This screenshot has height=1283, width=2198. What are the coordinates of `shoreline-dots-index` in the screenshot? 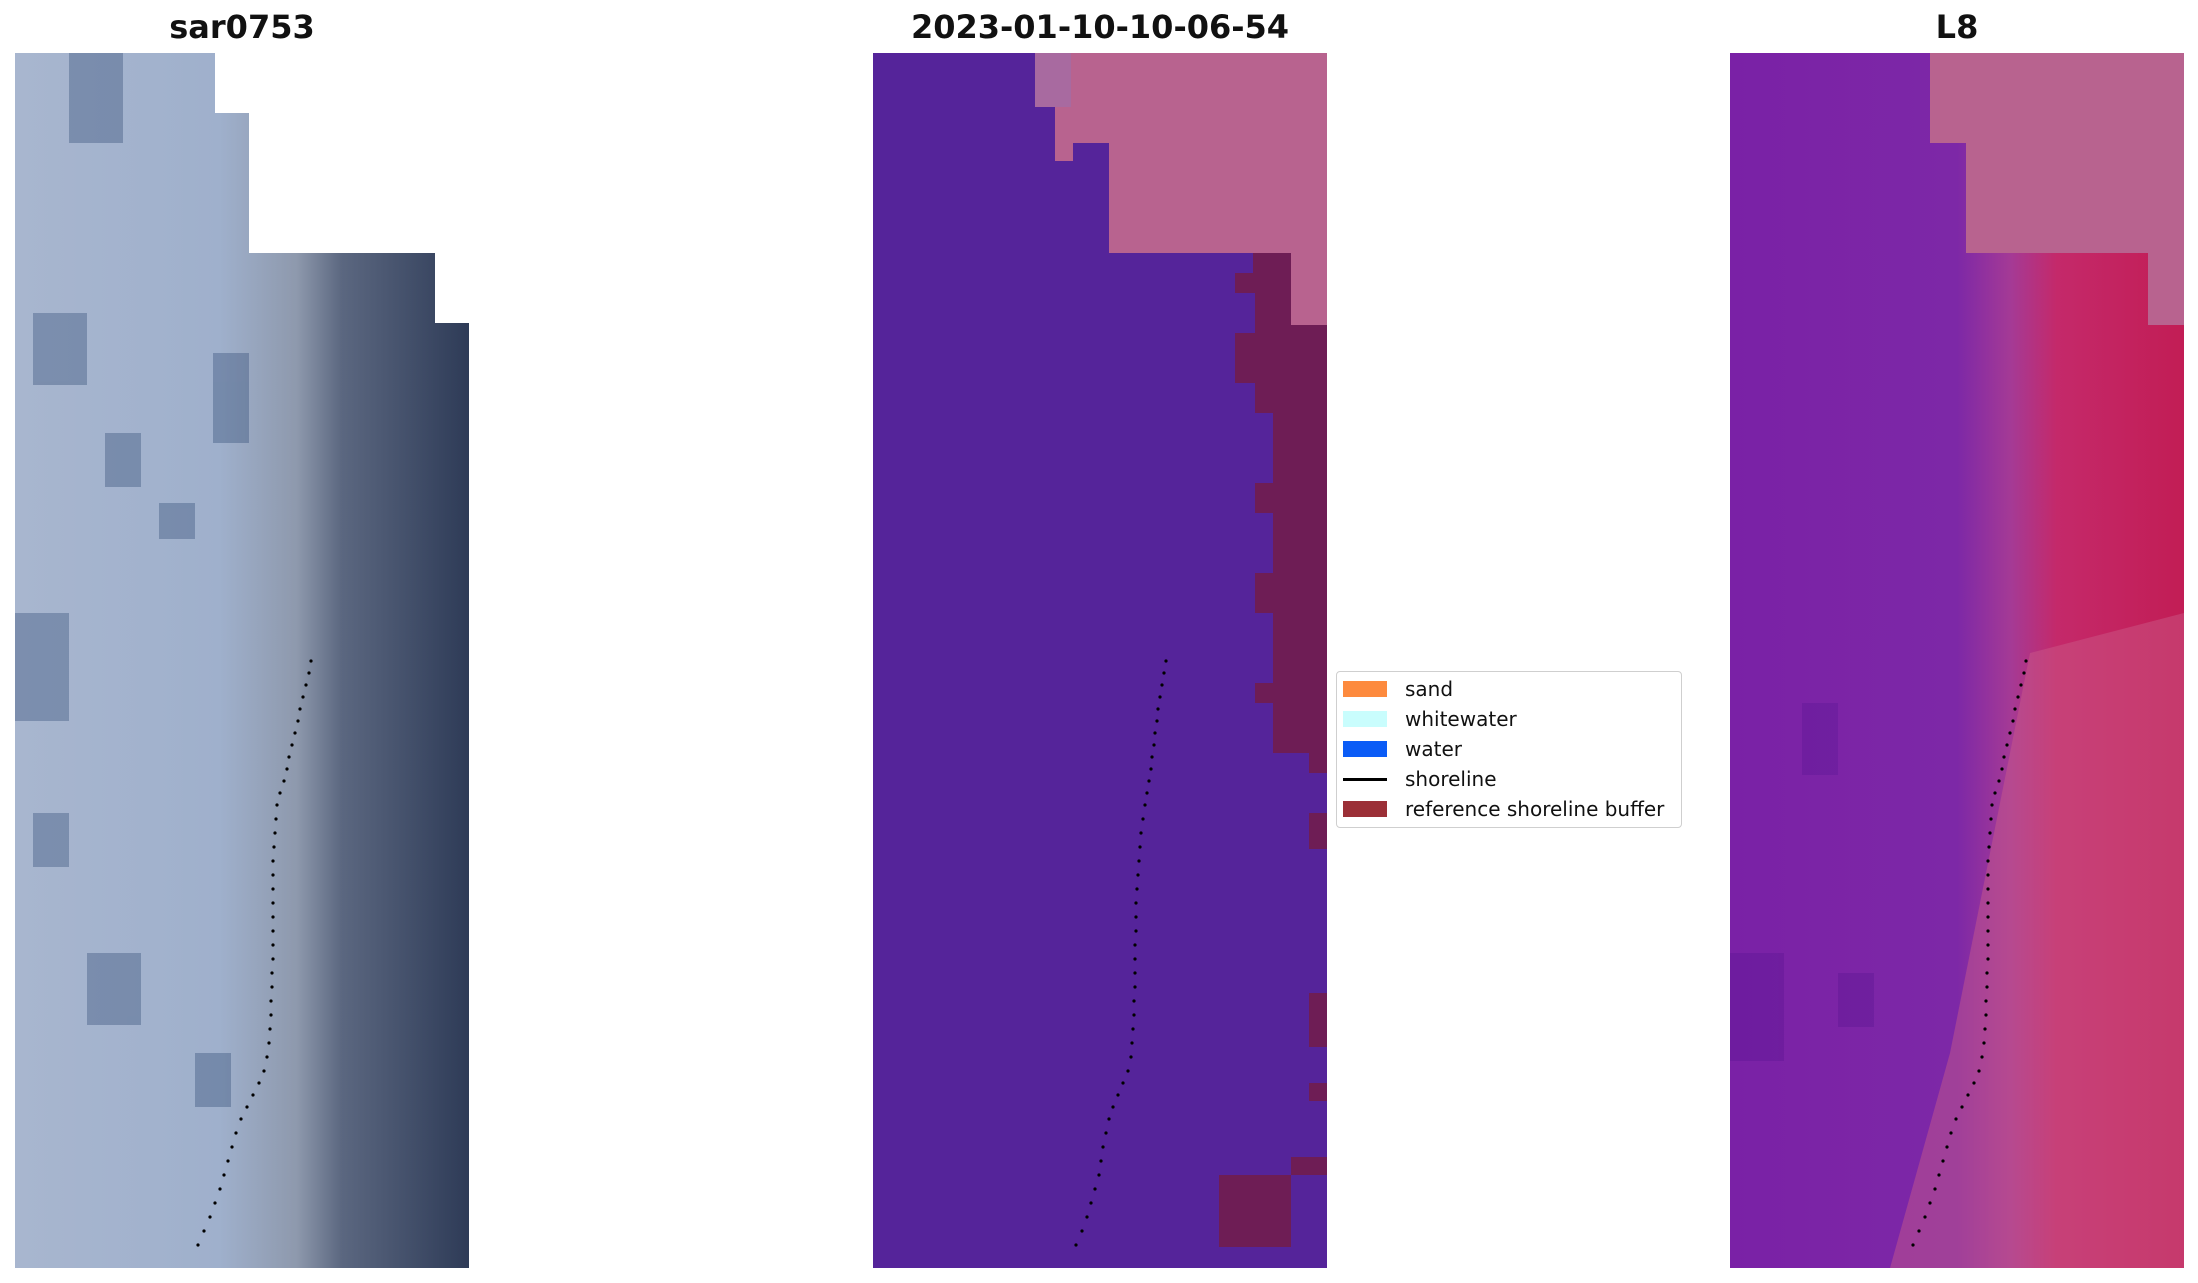 It's located at (1969, 953).